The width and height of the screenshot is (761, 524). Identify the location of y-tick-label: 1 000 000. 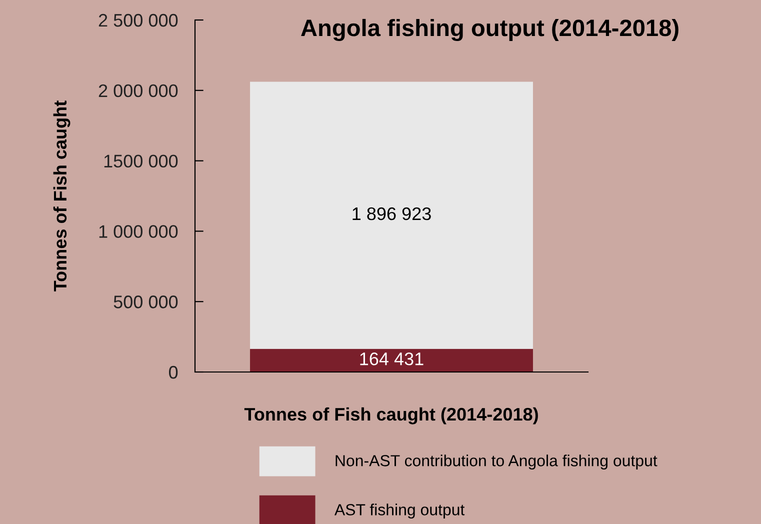
(138, 231).